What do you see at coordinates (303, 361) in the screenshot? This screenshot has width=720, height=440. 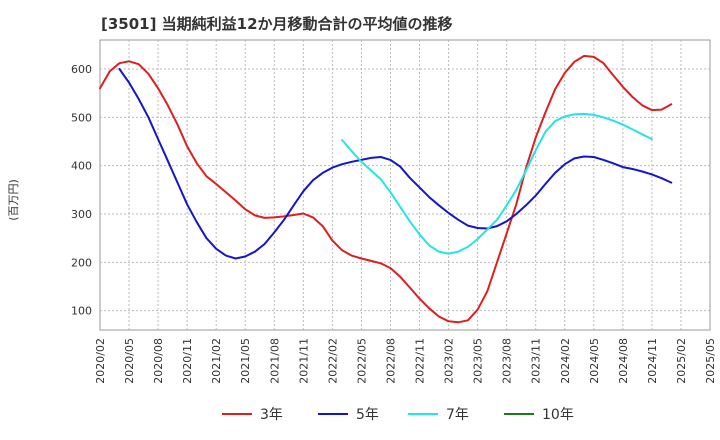 I see `x-tick-label: 2021/11` at bounding box center [303, 361].